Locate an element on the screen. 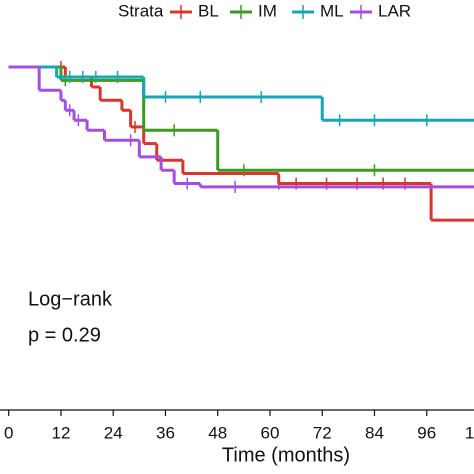 The image size is (474, 474). legend-label: ML is located at coordinates (332, 10).